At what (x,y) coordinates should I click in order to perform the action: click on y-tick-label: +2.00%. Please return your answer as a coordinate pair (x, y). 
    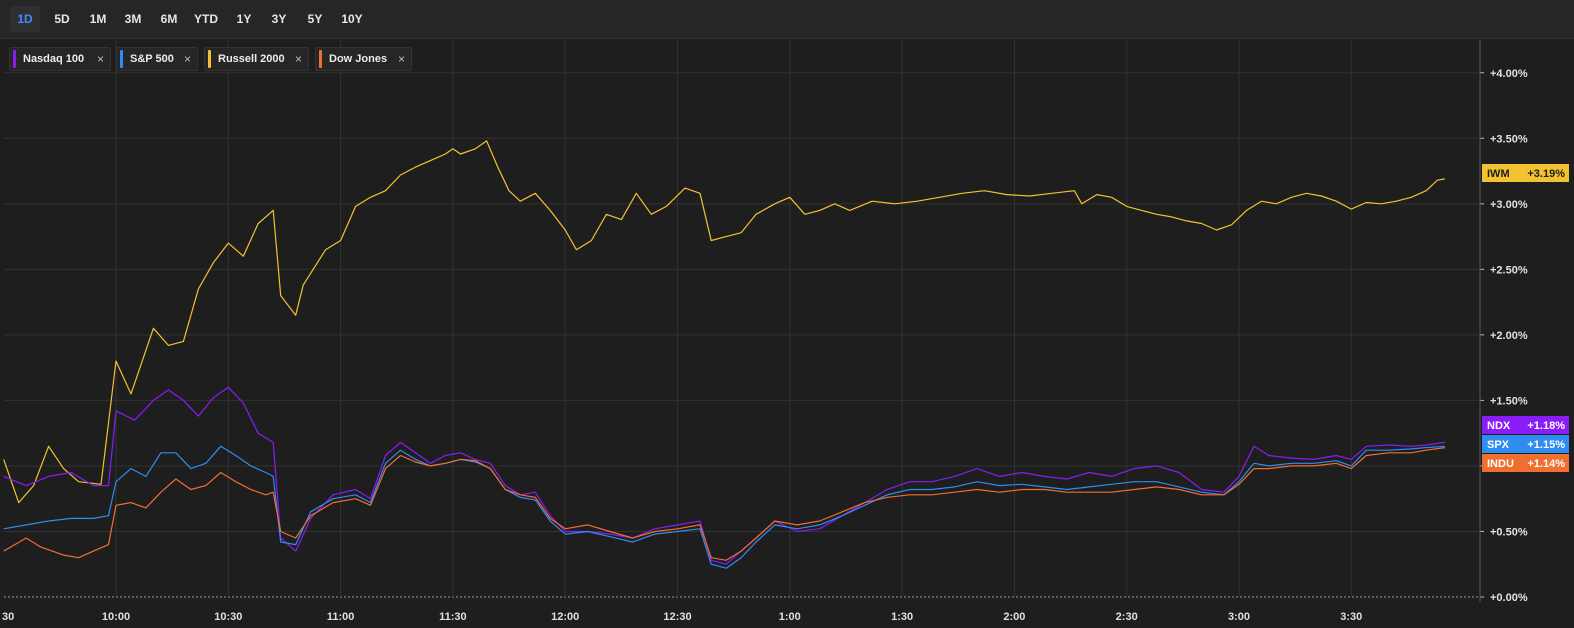
    Looking at the image, I should click on (1509, 336).